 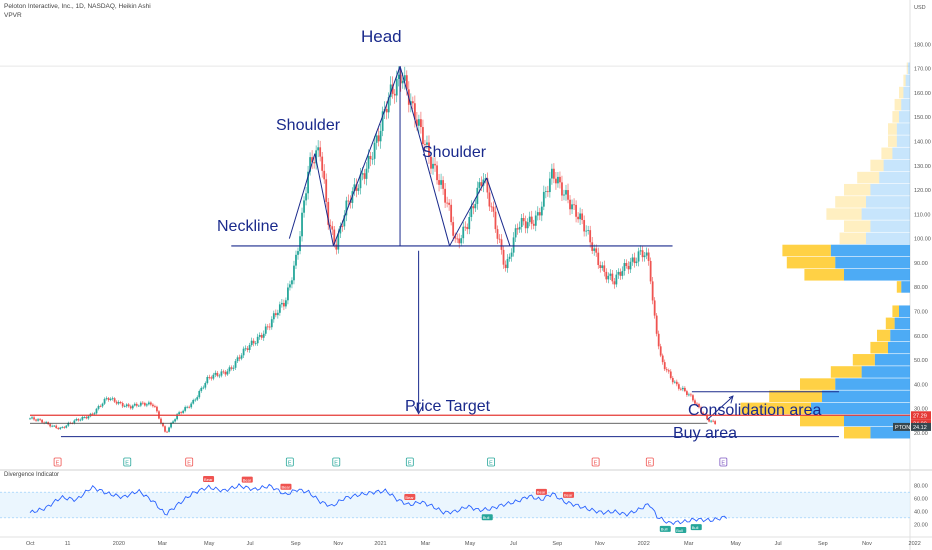 What do you see at coordinates (664, 529) in the screenshot?
I see `bull-signal-label: Bull` at bounding box center [664, 529].